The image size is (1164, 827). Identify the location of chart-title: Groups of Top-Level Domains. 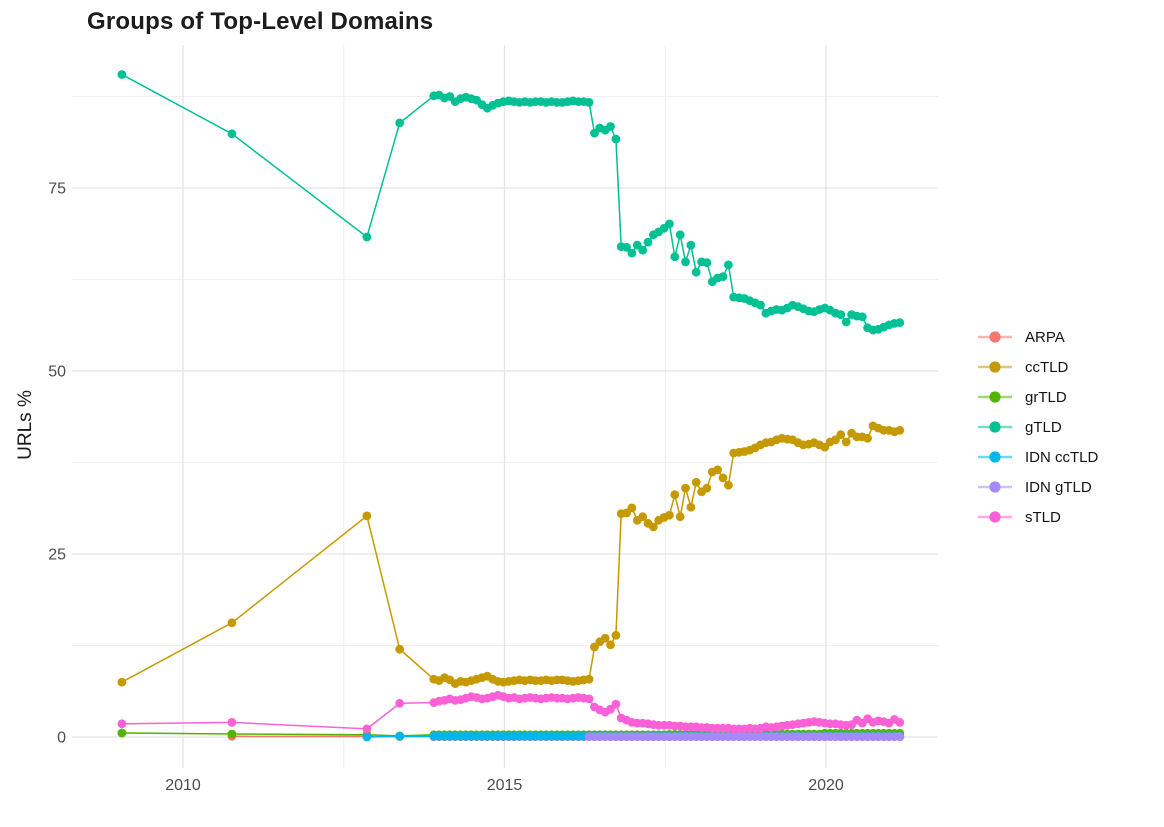
(260, 21).